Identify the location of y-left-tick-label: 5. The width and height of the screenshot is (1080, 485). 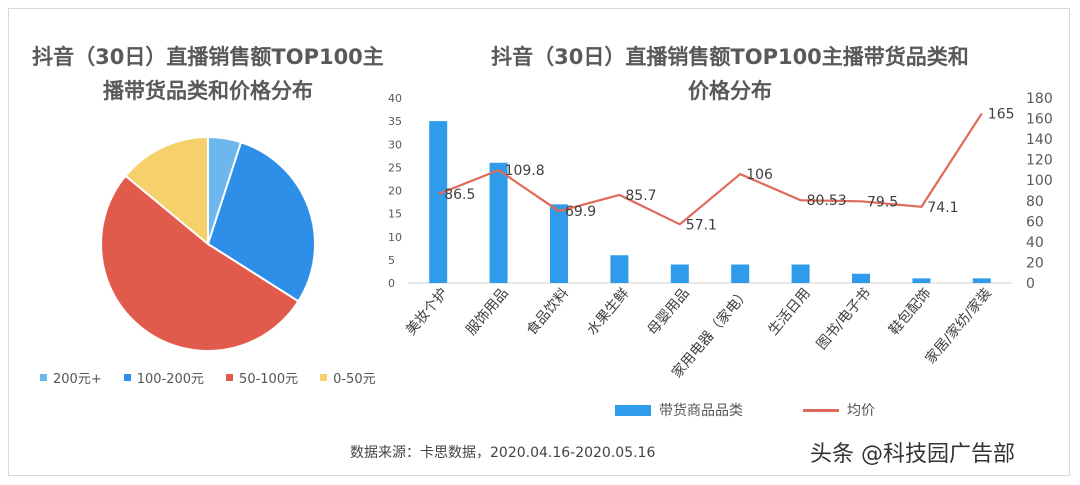
(391, 260).